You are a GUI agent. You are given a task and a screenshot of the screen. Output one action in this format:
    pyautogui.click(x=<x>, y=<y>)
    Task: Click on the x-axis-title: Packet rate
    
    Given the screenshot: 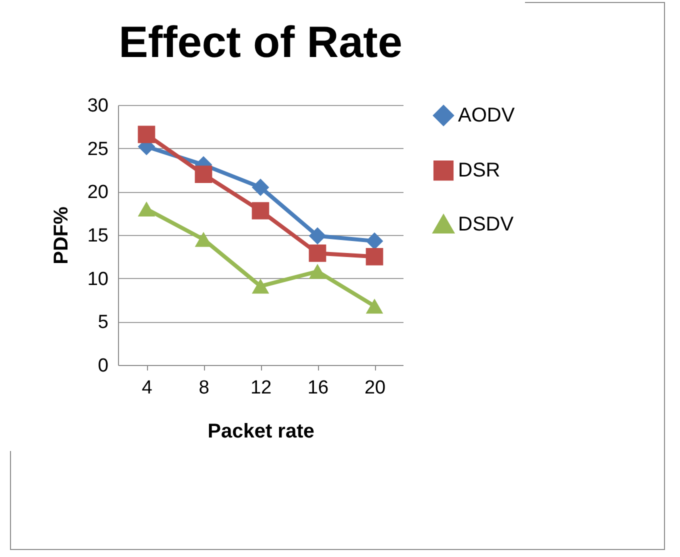 What is the action you would take?
    pyautogui.click(x=261, y=431)
    